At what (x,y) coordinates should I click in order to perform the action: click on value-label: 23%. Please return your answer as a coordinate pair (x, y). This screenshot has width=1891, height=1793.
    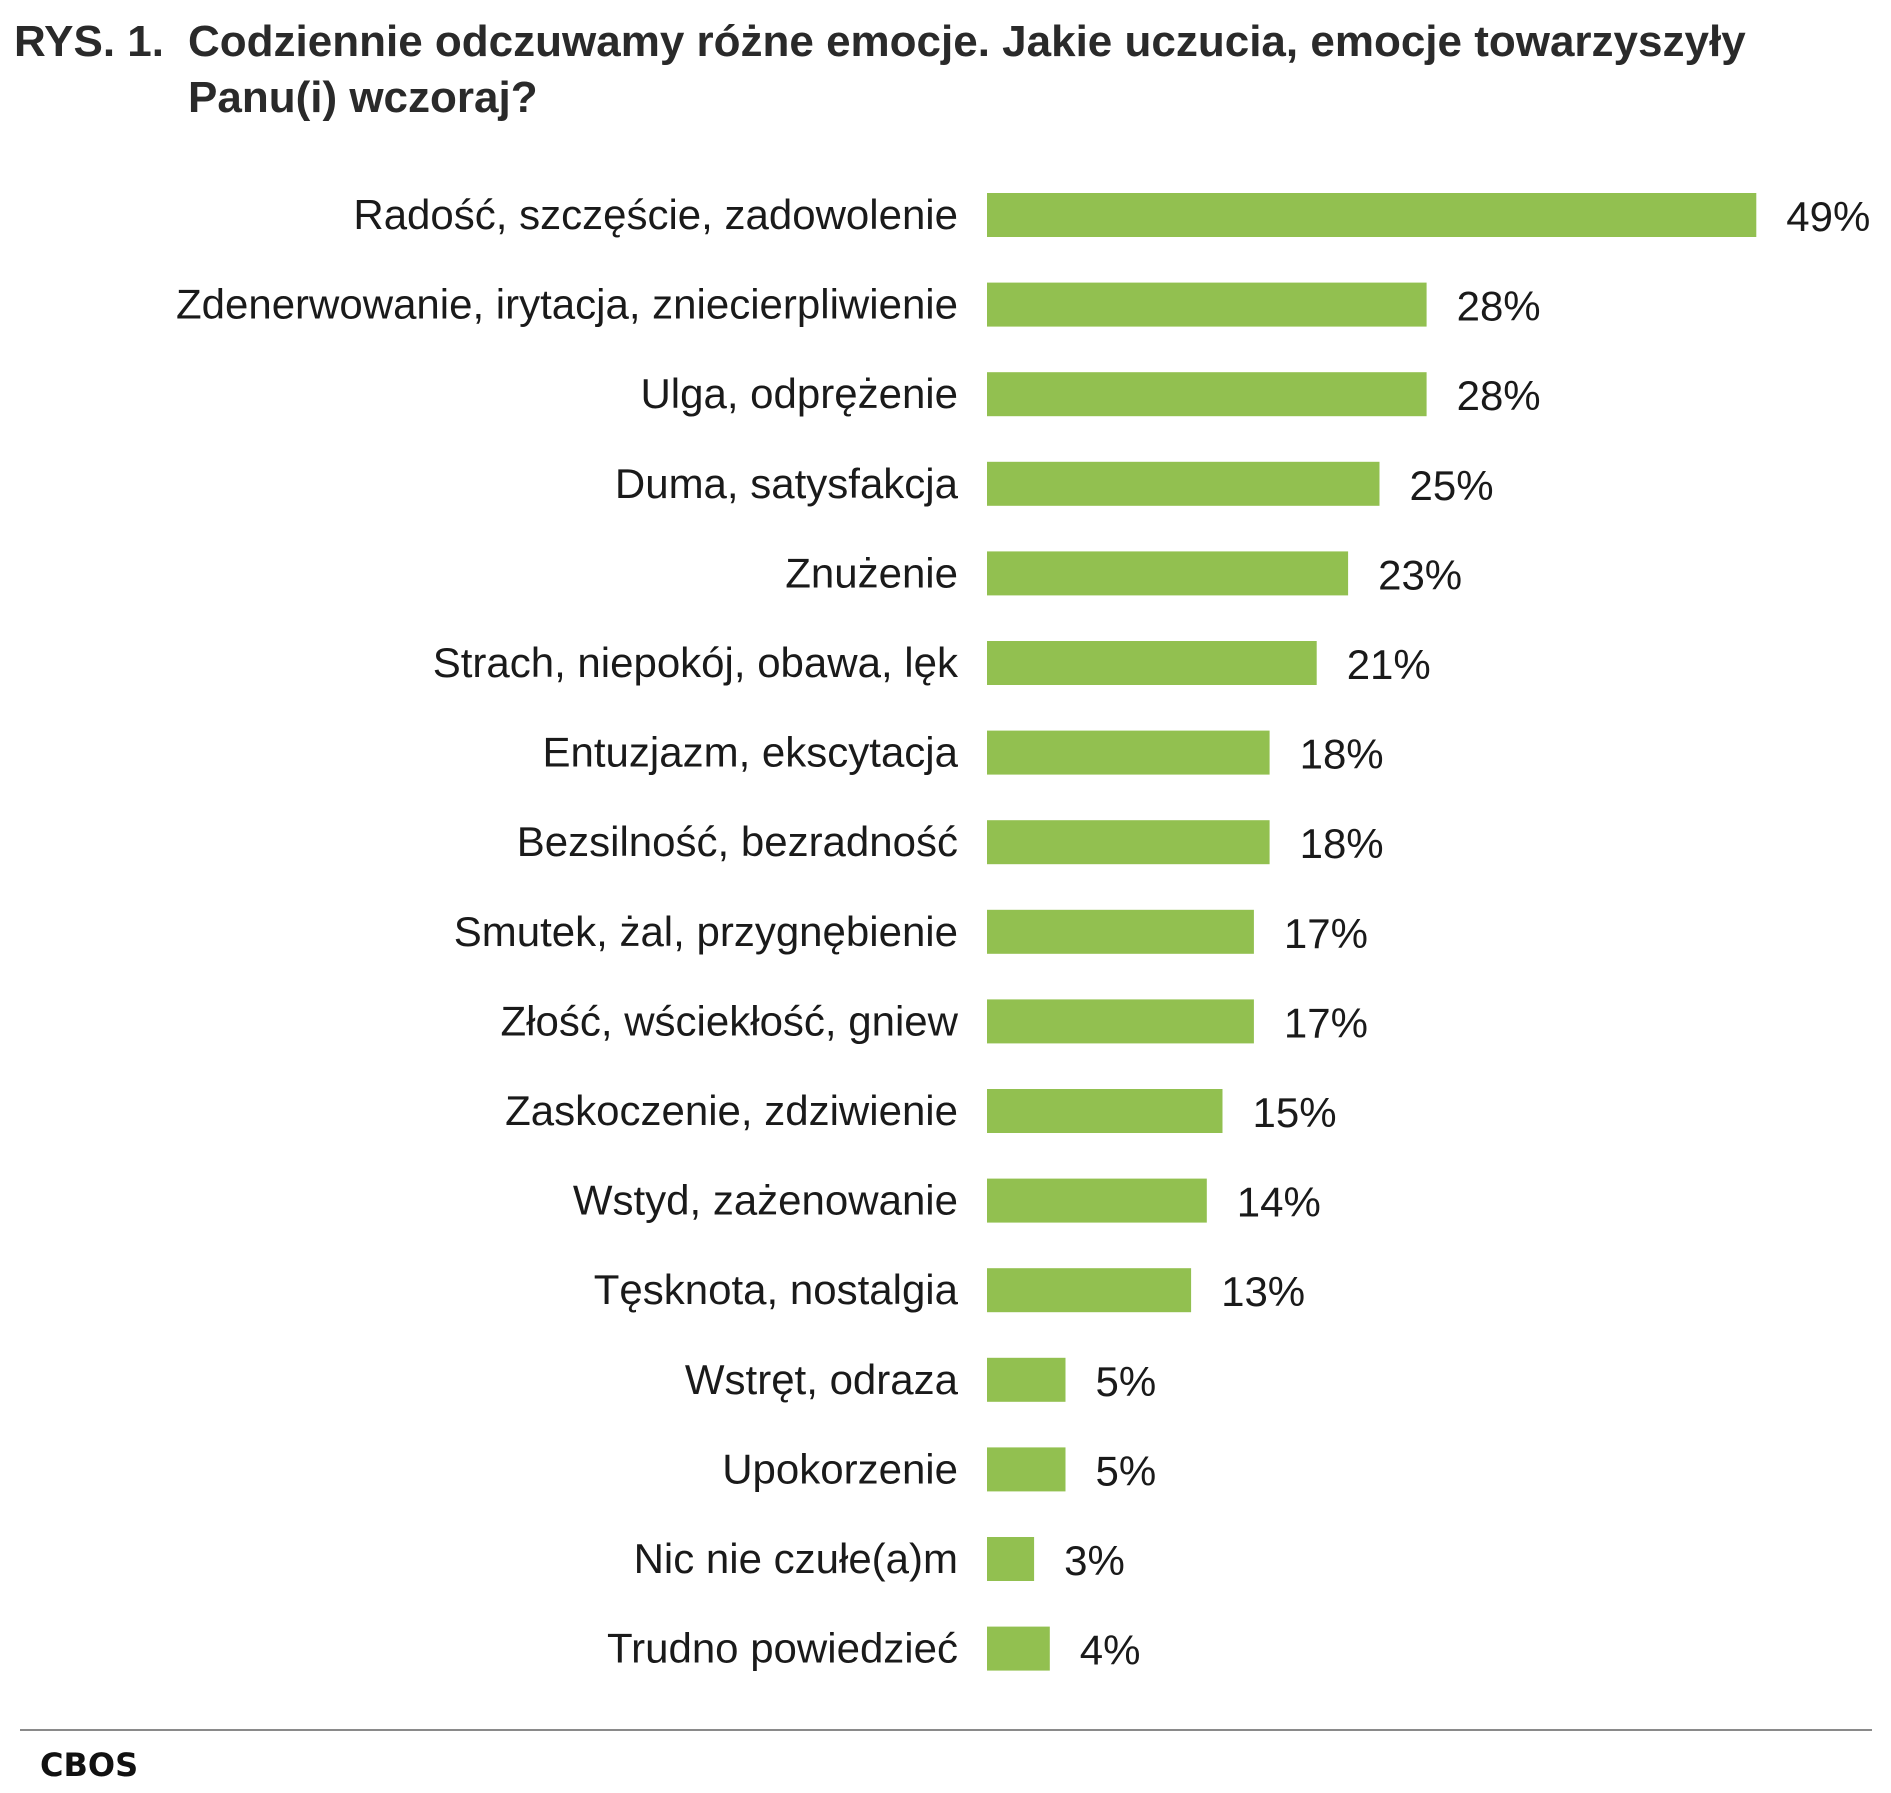
    Looking at the image, I should click on (1420, 574).